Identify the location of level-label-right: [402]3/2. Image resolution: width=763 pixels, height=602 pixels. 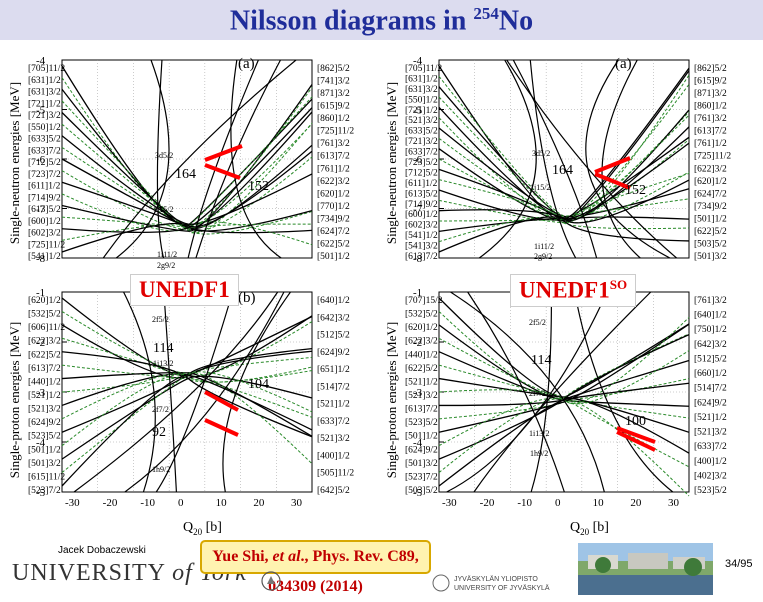
(710, 476).